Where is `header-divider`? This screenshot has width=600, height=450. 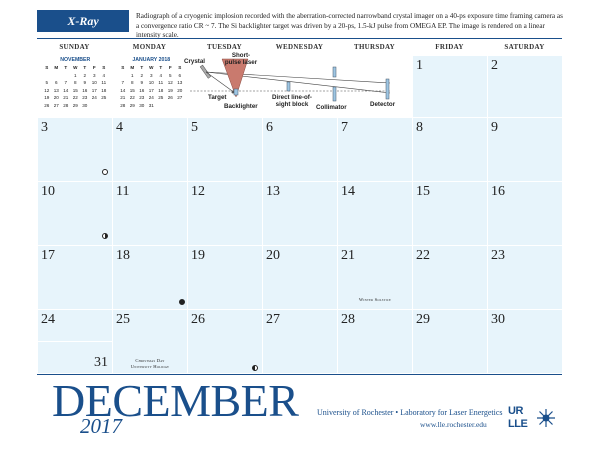
header-divider is located at coordinates (299, 38).